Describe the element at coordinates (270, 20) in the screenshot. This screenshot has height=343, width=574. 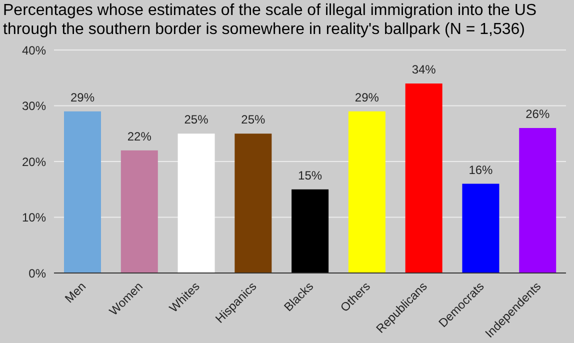
I see `chart-title: Percentages whose estimates of the scale of illegal immigration into the US through the southern border is somewhere in reality's ballpark (N = 1,536)` at that location.